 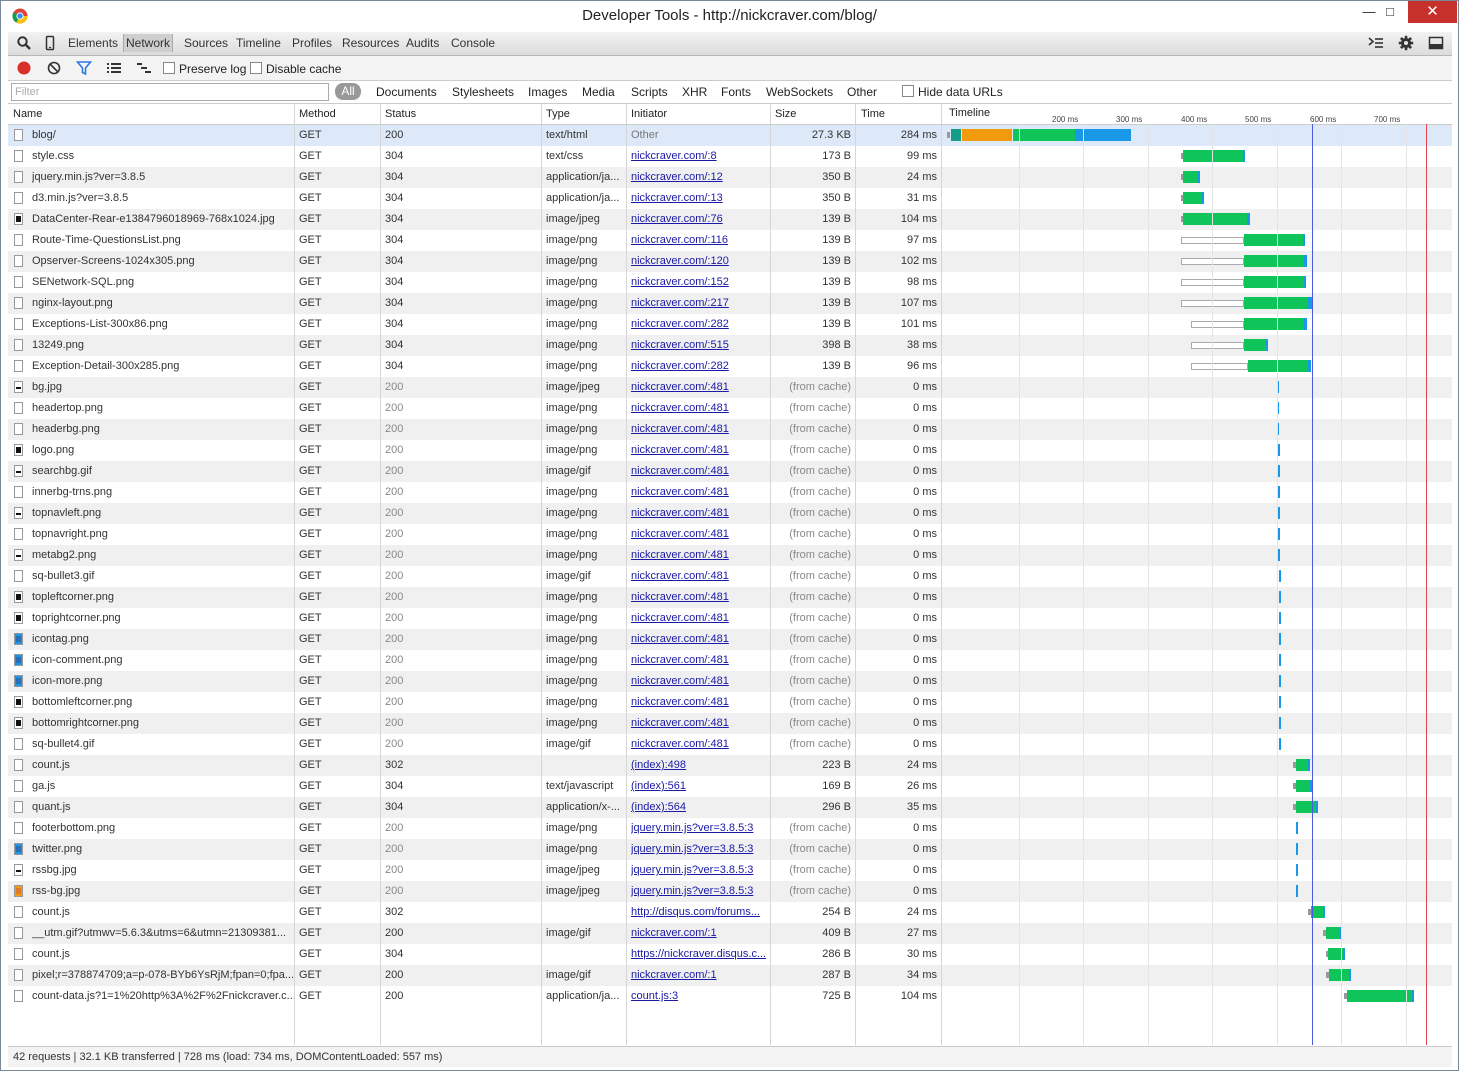 I want to click on device-mode-icon, so click(x=50, y=43).